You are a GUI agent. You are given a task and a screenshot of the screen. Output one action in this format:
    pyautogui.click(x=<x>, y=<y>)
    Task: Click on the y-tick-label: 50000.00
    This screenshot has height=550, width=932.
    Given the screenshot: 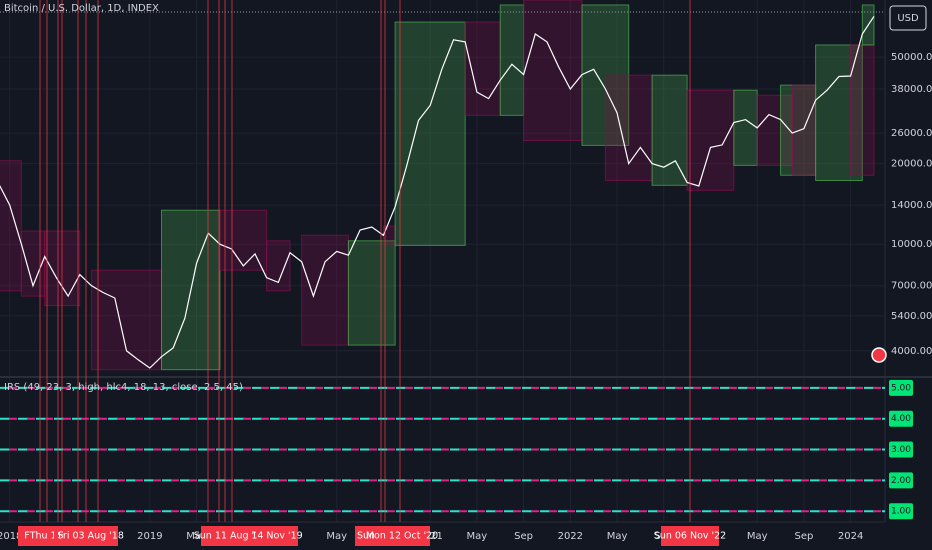 What is the action you would take?
    pyautogui.click(x=911, y=57)
    